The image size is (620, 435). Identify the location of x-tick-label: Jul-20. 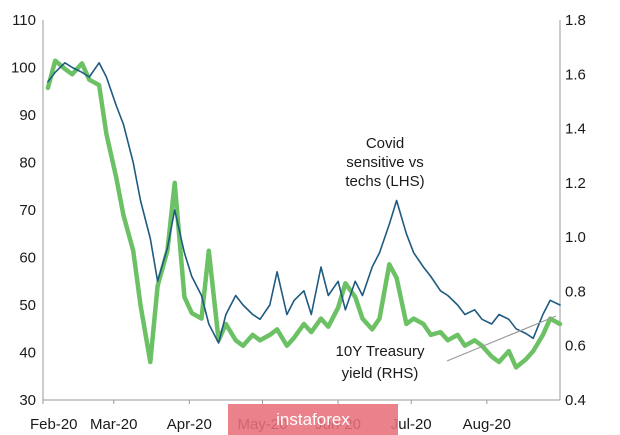
(411, 424).